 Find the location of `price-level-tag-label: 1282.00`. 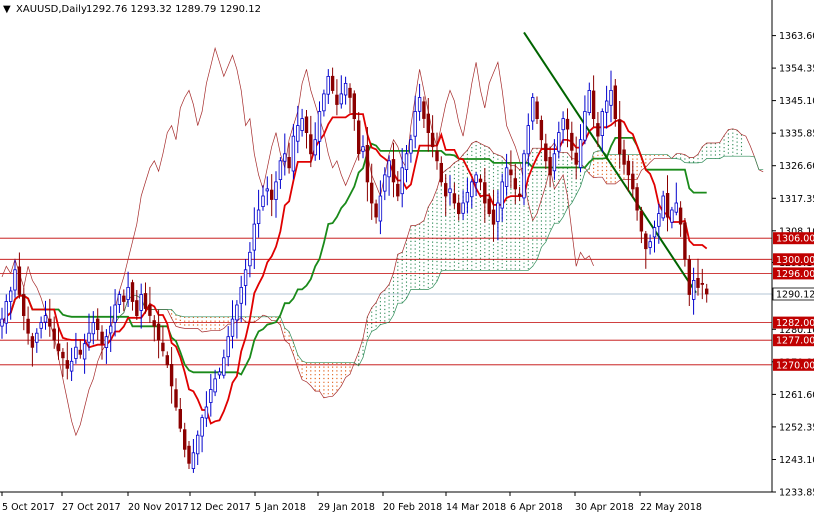

price-level-tag-label: 1282.00 is located at coordinates (795, 323).